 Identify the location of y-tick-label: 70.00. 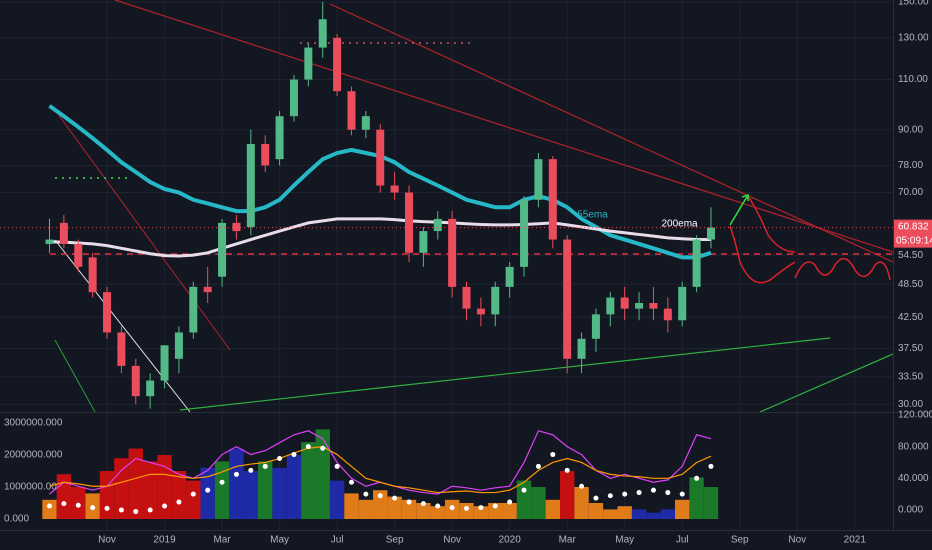
(910, 192).